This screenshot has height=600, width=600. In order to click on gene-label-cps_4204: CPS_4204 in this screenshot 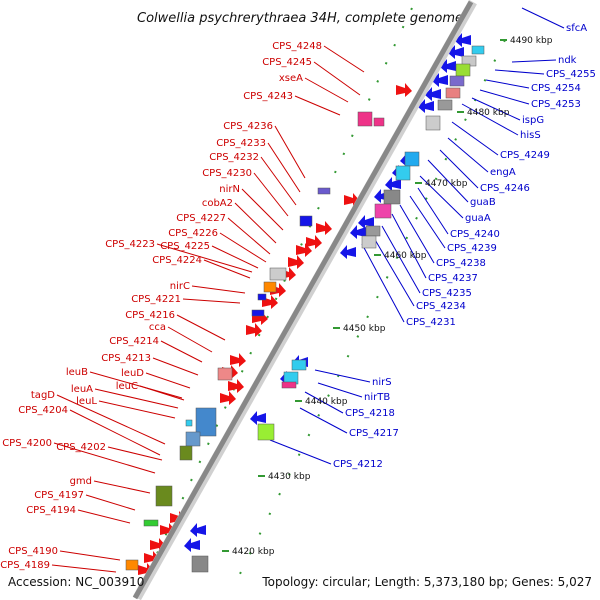, I will do `click(43, 410)`.